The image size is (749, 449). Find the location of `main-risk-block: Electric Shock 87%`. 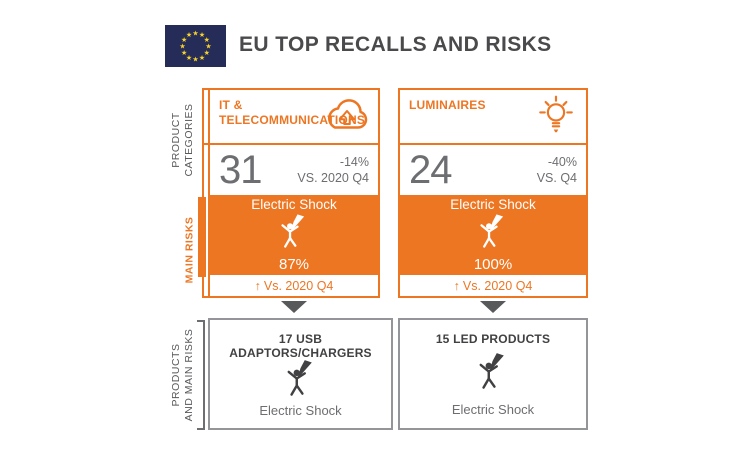

main-risk-block: Electric Shock 87% is located at coordinates (294, 235).